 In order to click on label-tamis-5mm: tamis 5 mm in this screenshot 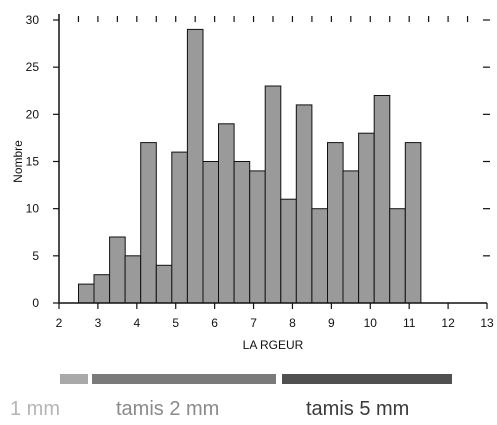, I will do `click(358, 409)`.